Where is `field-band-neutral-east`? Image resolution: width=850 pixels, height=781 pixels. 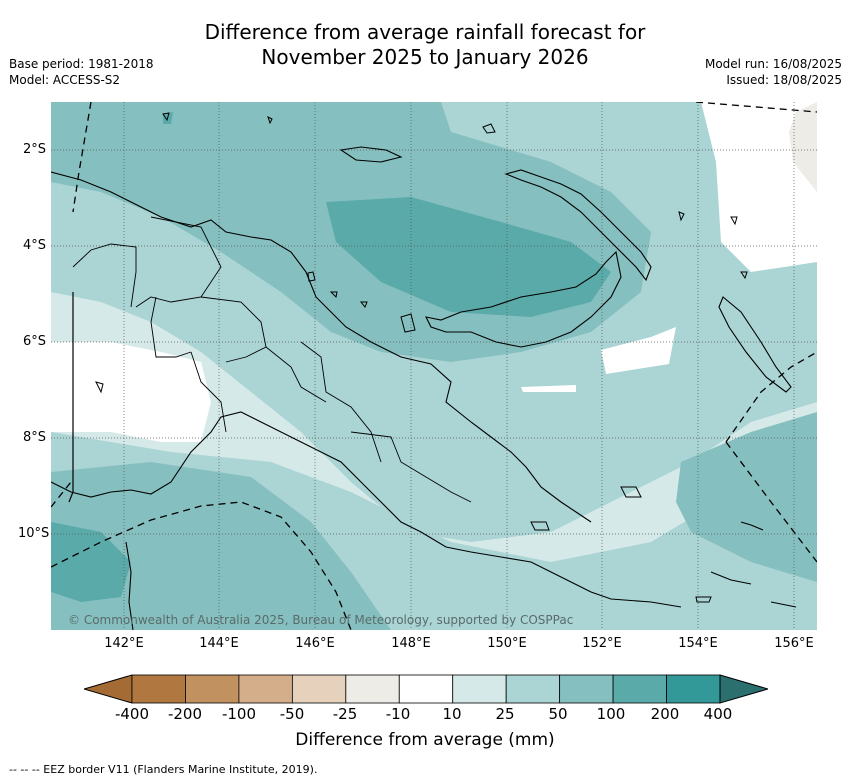
field-band-neutral-east is located at coordinates (638, 350).